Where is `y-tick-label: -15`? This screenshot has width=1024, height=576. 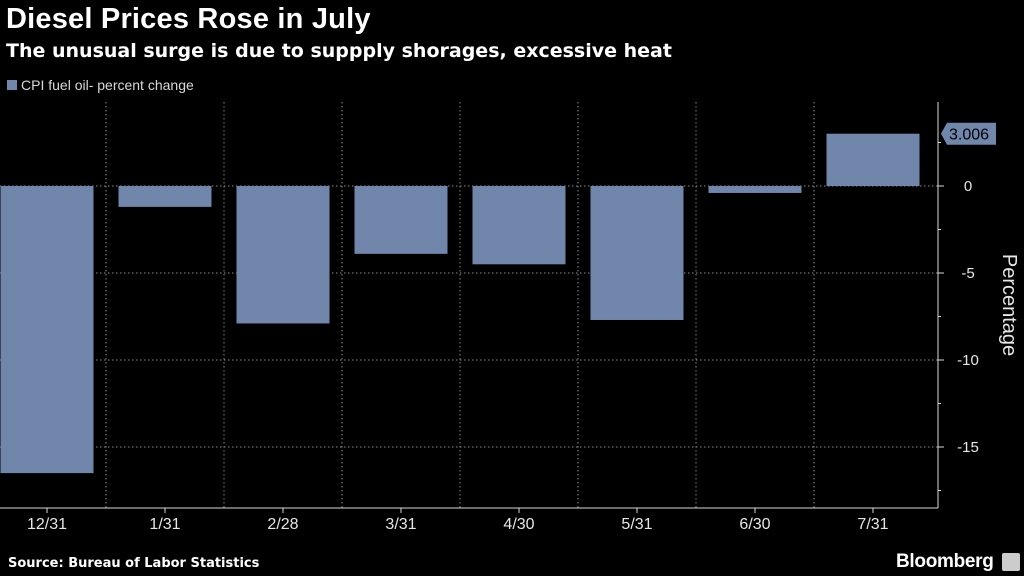
y-tick-label: -15 is located at coordinates (968, 447).